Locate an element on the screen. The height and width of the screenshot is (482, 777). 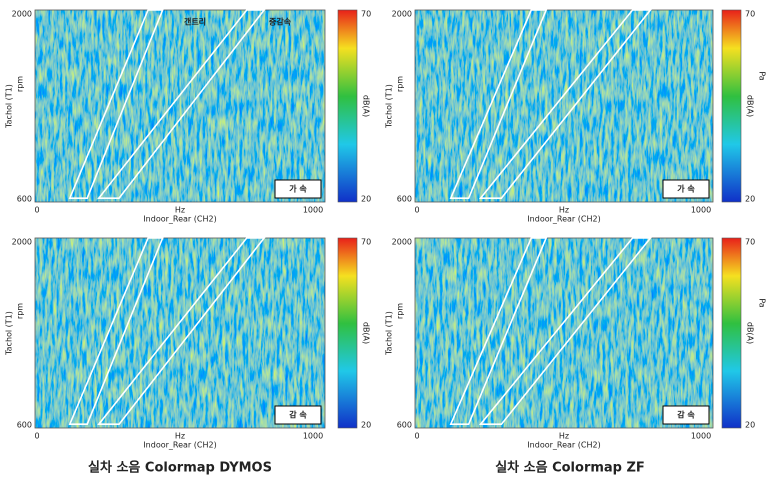
spectrogram-frame is located at coordinates (180, 333).